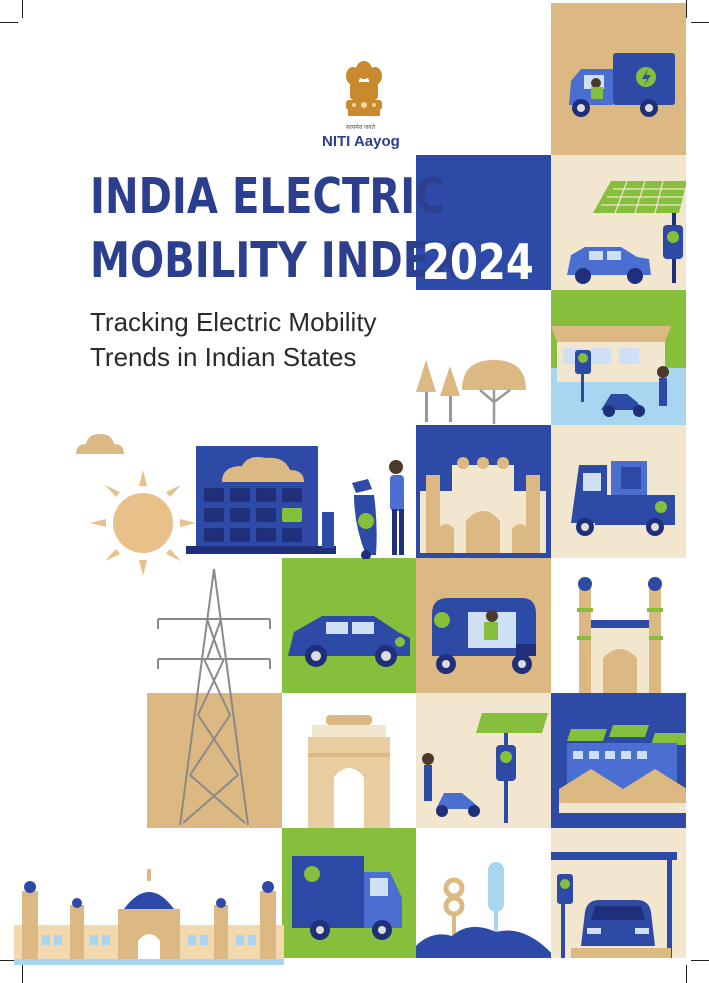  Describe the element at coordinates (626, 232) in the screenshot. I see `solar-charging-car-icon` at that location.